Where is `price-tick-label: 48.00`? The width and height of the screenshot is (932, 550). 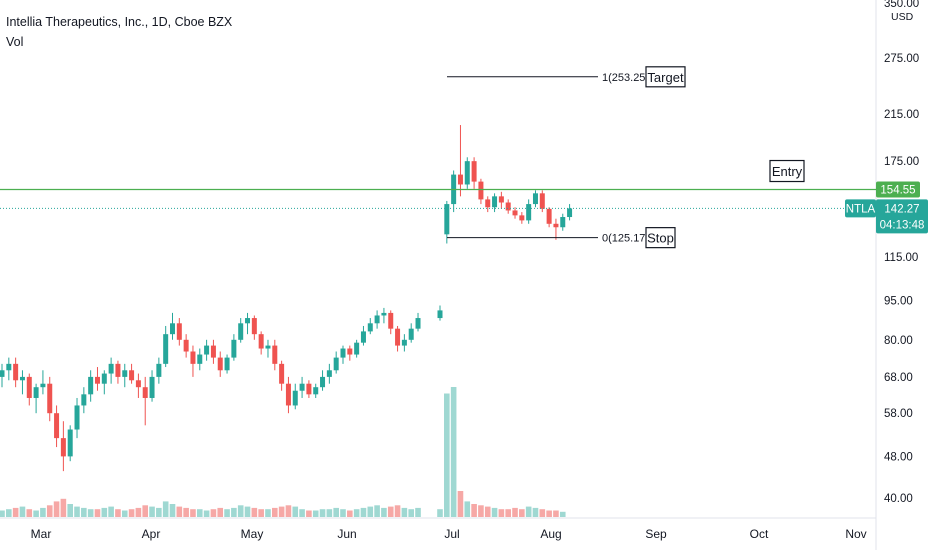
price-tick-label: 48.00 is located at coordinates (898, 457).